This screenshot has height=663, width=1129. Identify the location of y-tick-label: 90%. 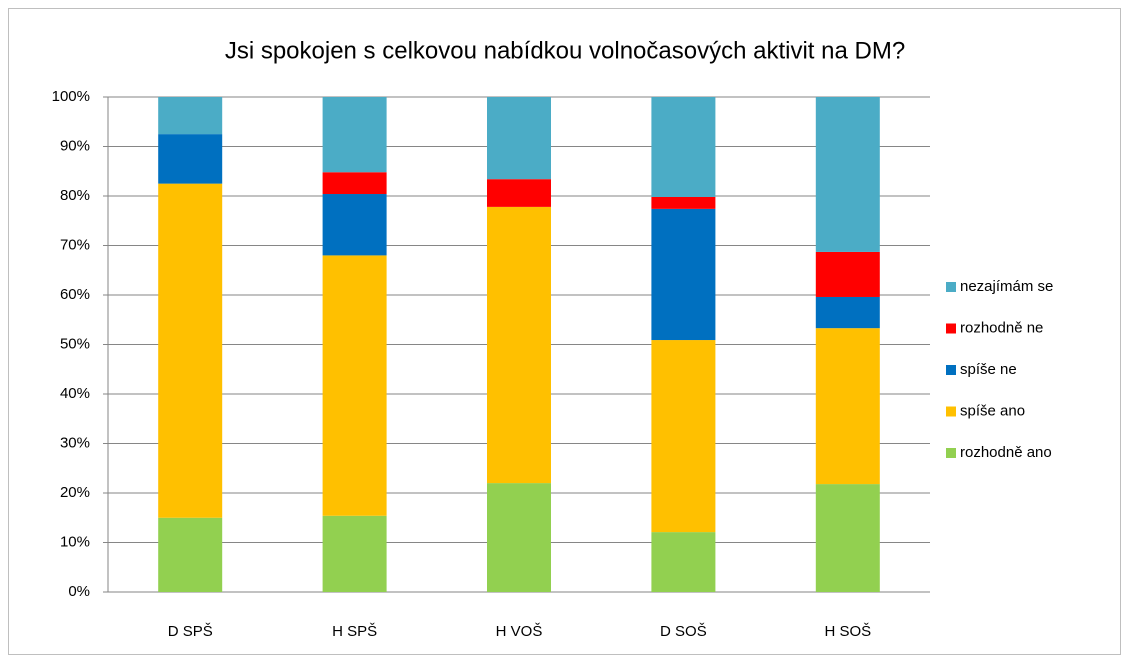
(75, 145).